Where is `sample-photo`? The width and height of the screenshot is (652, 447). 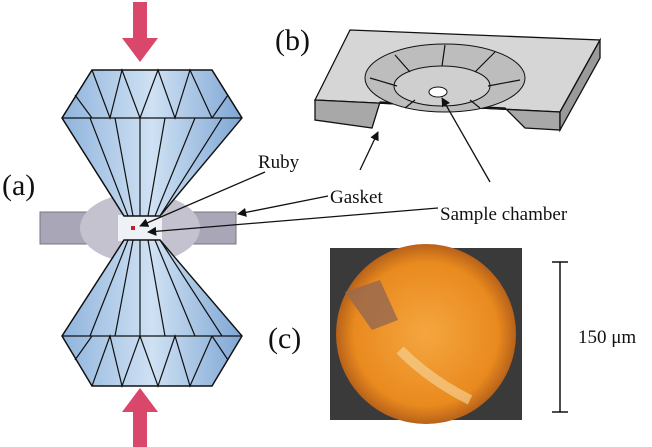
sample-photo is located at coordinates (426, 334).